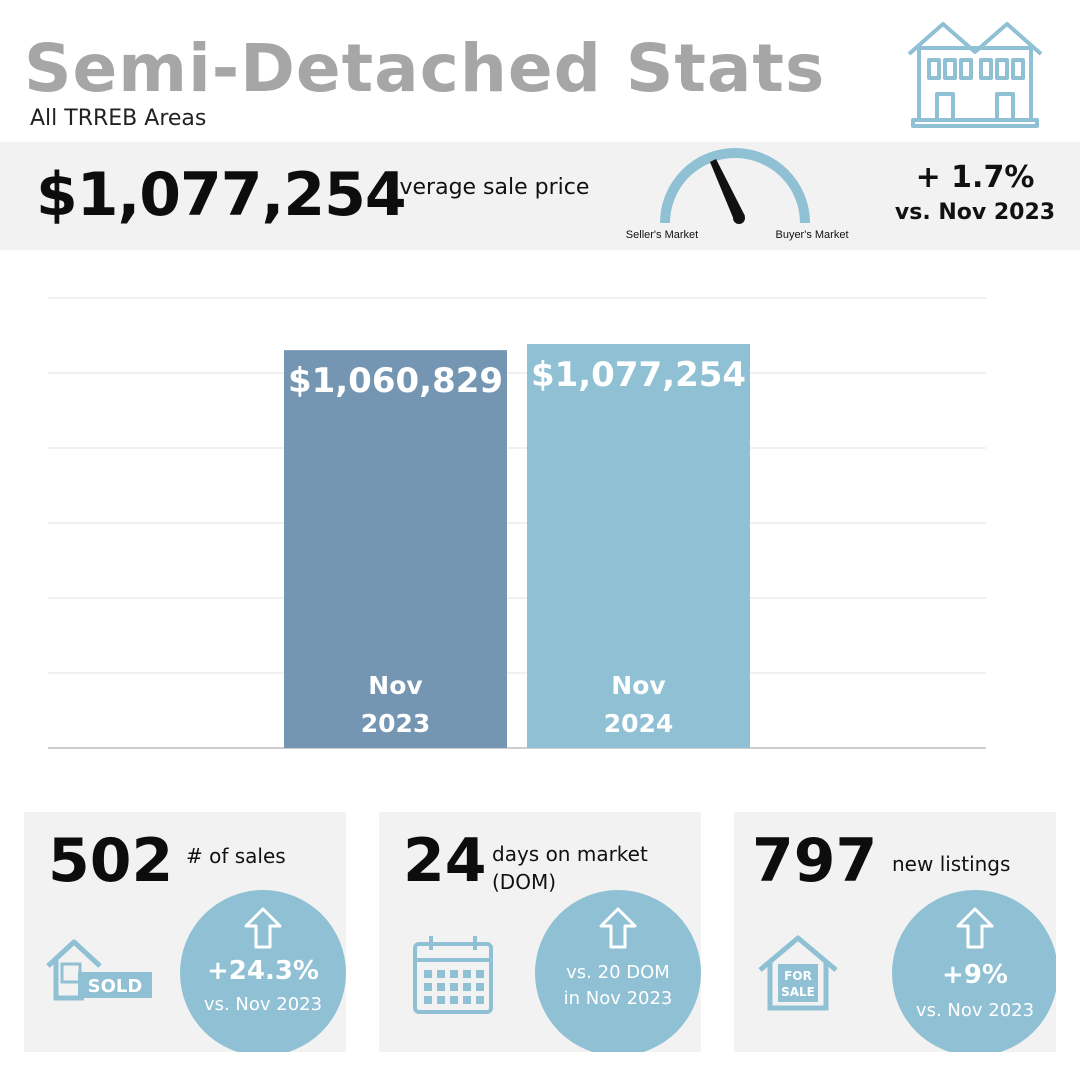 This screenshot has width=1080, height=1080. What do you see at coordinates (798, 992) in the screenshot?
I see `svg-text: SALE` at bounding box center [798, 992].